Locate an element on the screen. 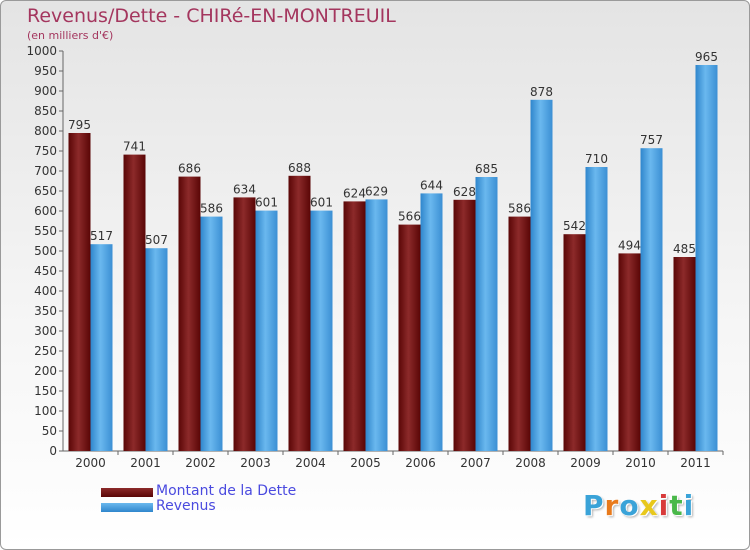 The height and width of the screenshot is (550, 750). y-tick-label: 250 is located at coordinates (45, 351).